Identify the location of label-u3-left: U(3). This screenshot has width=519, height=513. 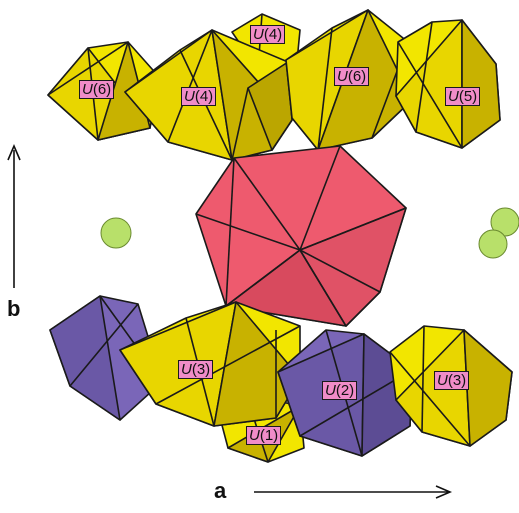
(196, 369).